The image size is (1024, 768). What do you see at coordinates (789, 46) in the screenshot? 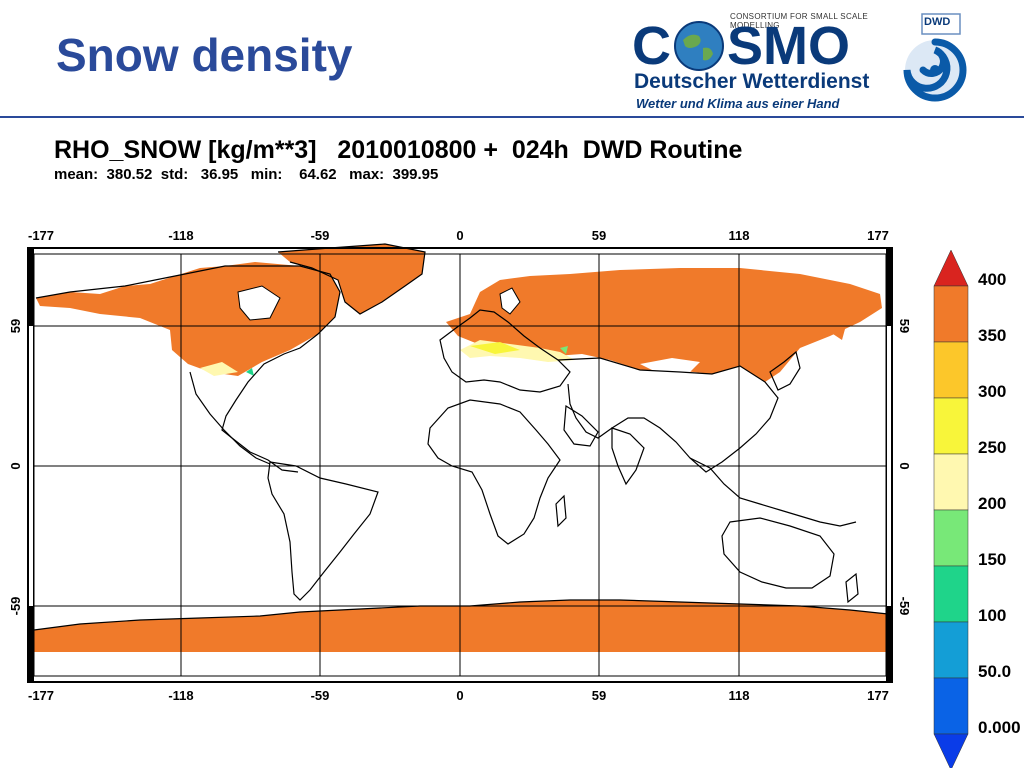
I see `cosmo-letters-smo: SMO` at bounding box center [789, 46].